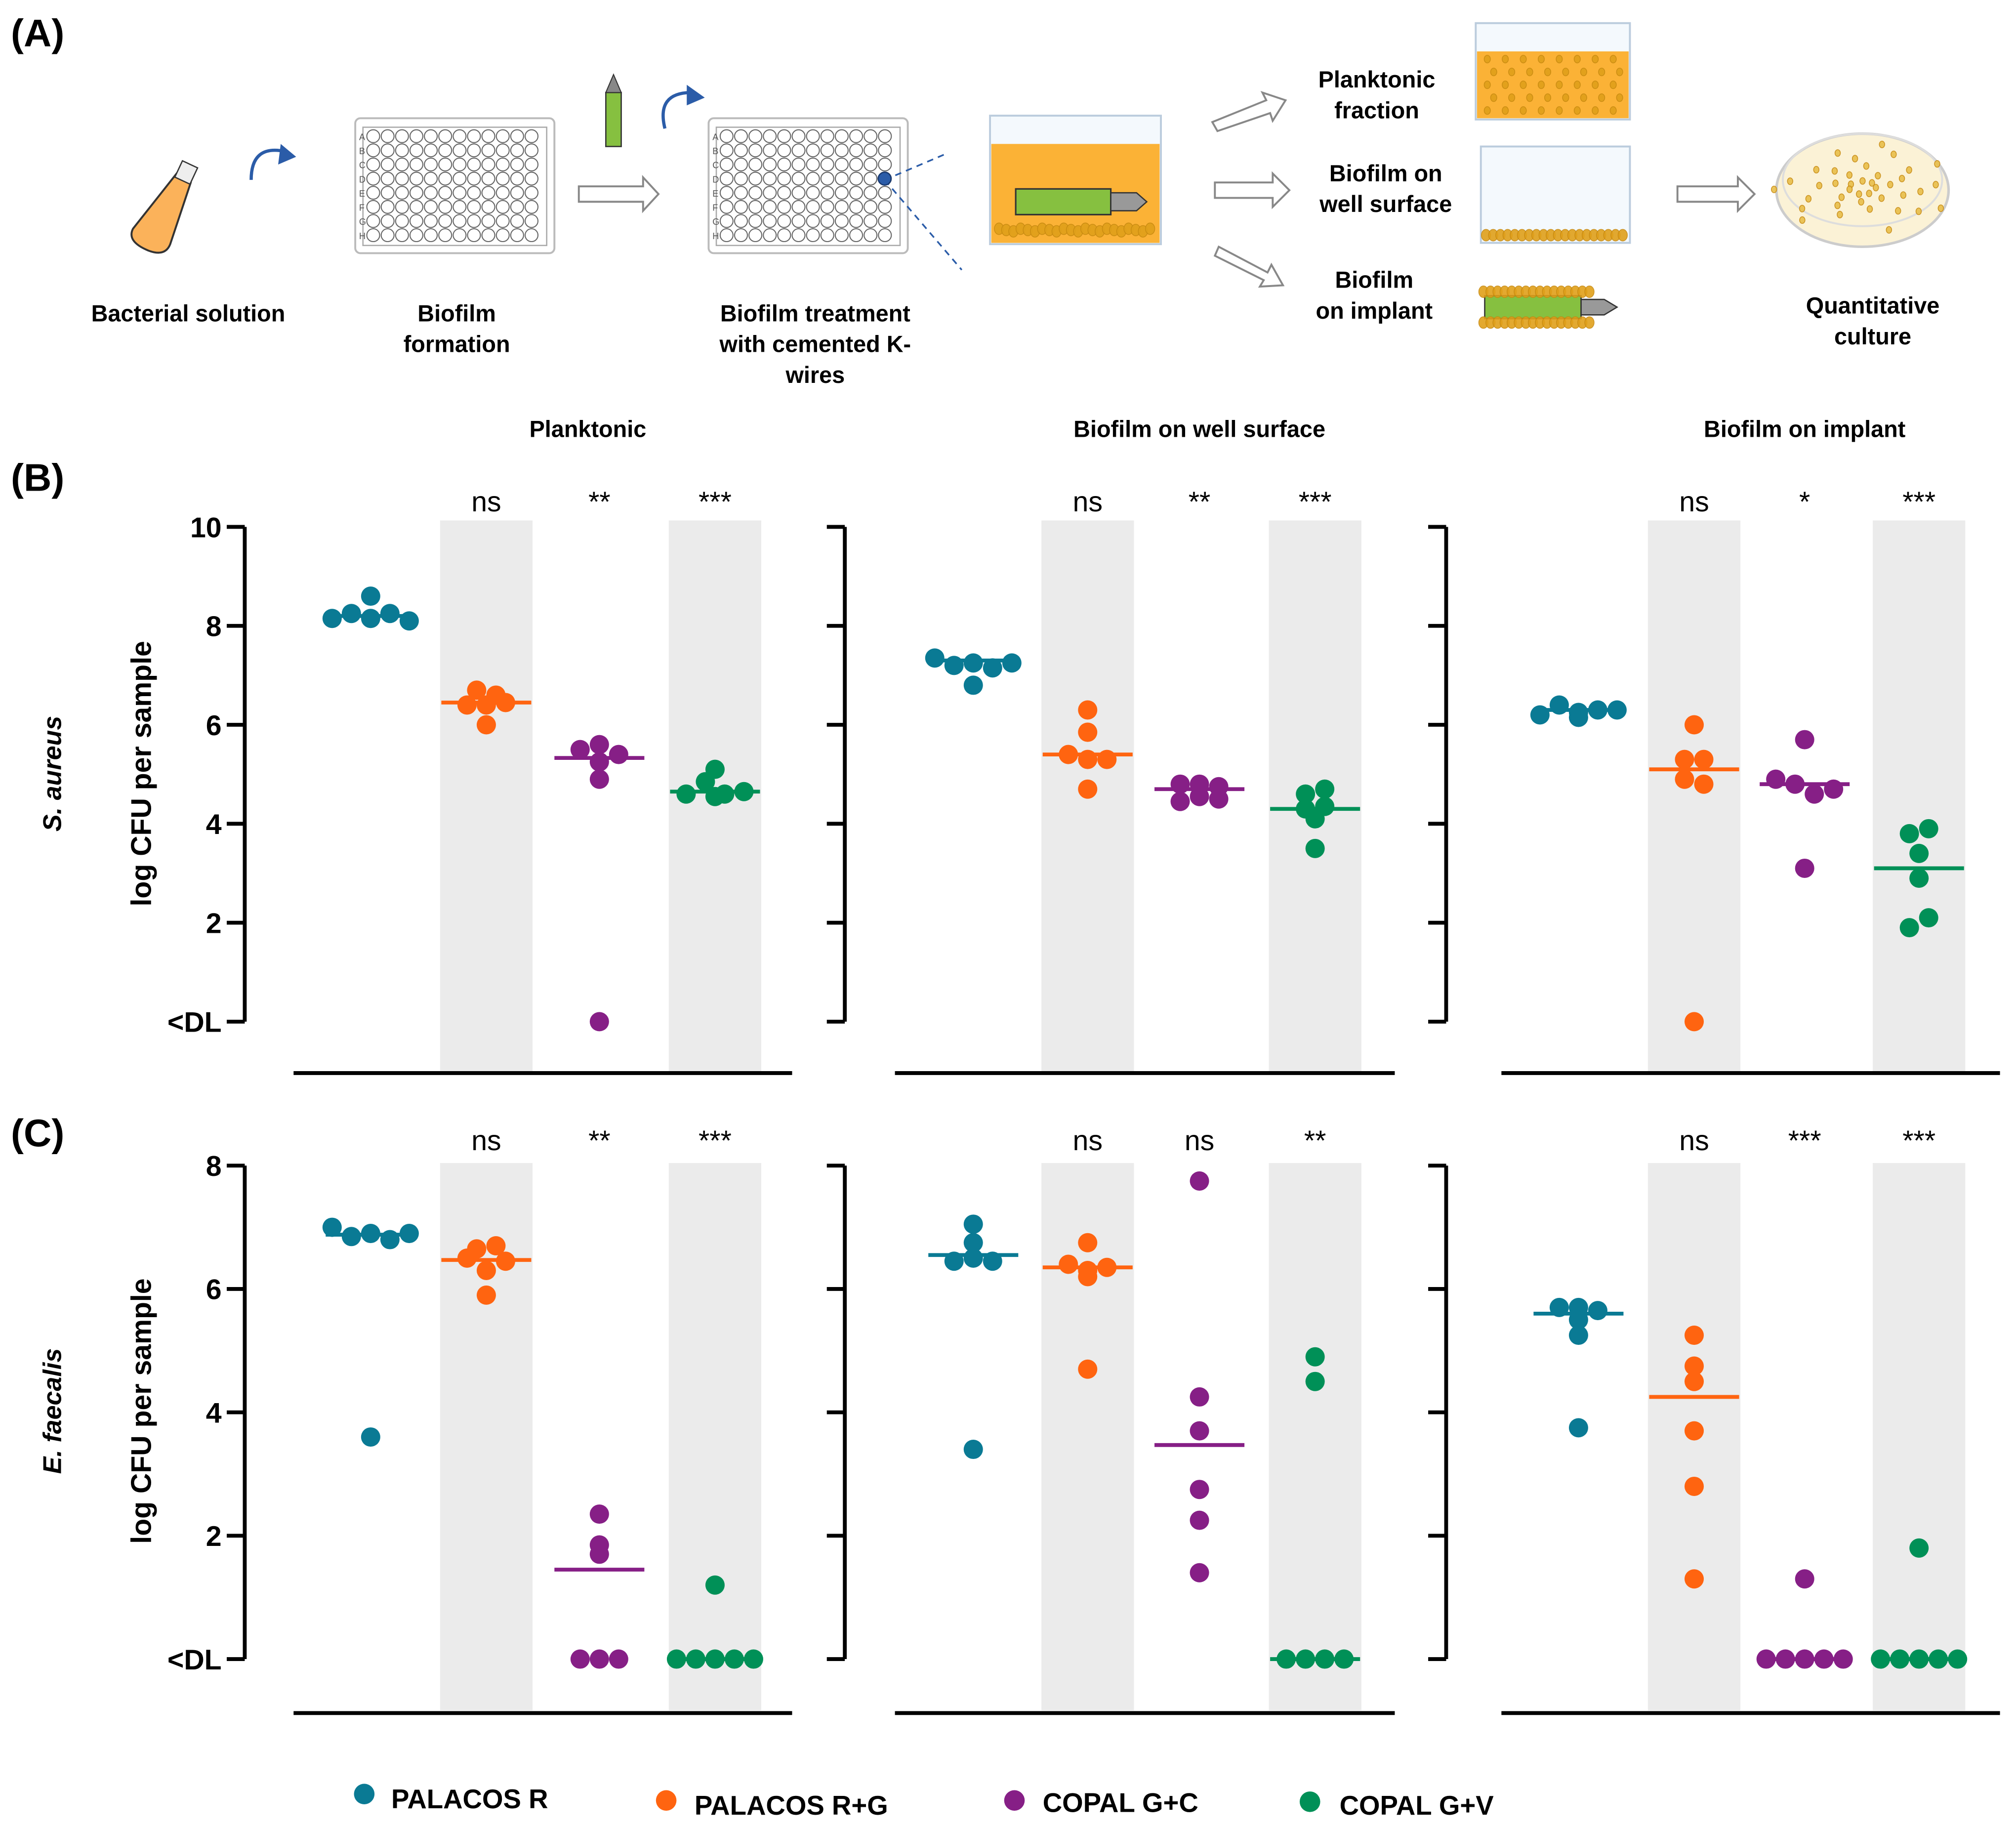 The height and width of the screenshot is (1830, 2016). What do you see at coordinates (362, 208) in the screenshot?
I see `plate-row-label: F` at bounding box center [362, 208].